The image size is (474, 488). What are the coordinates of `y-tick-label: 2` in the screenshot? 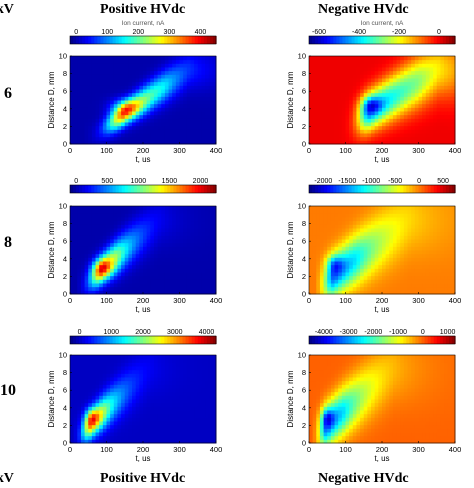 It's located at (304, 126).